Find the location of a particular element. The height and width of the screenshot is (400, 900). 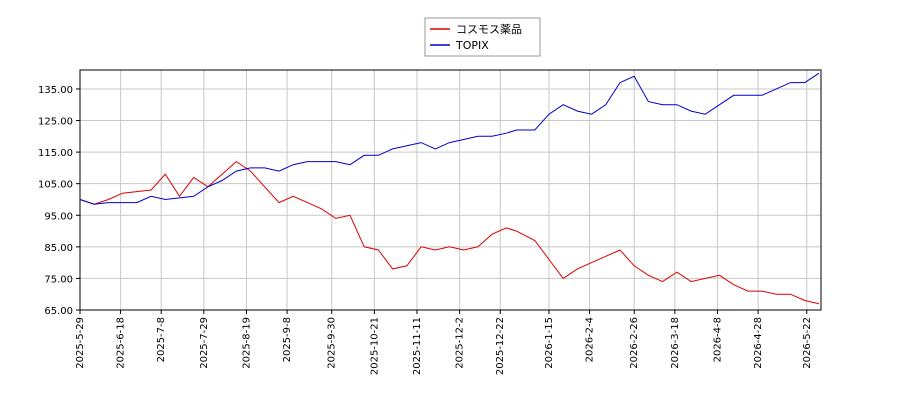

legend-box is located at coordinates (482, 37).